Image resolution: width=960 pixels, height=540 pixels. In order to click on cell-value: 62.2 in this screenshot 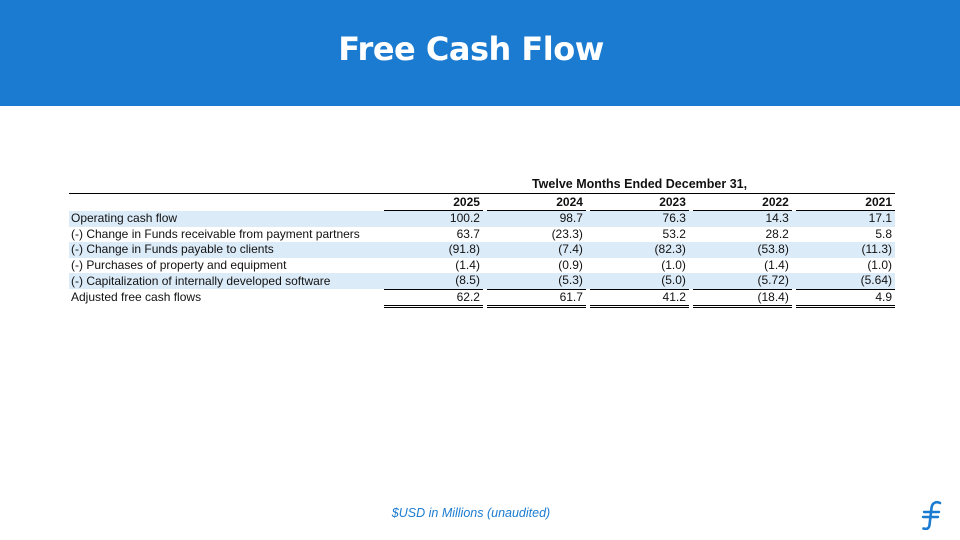, I will do `click(433, 298)`.